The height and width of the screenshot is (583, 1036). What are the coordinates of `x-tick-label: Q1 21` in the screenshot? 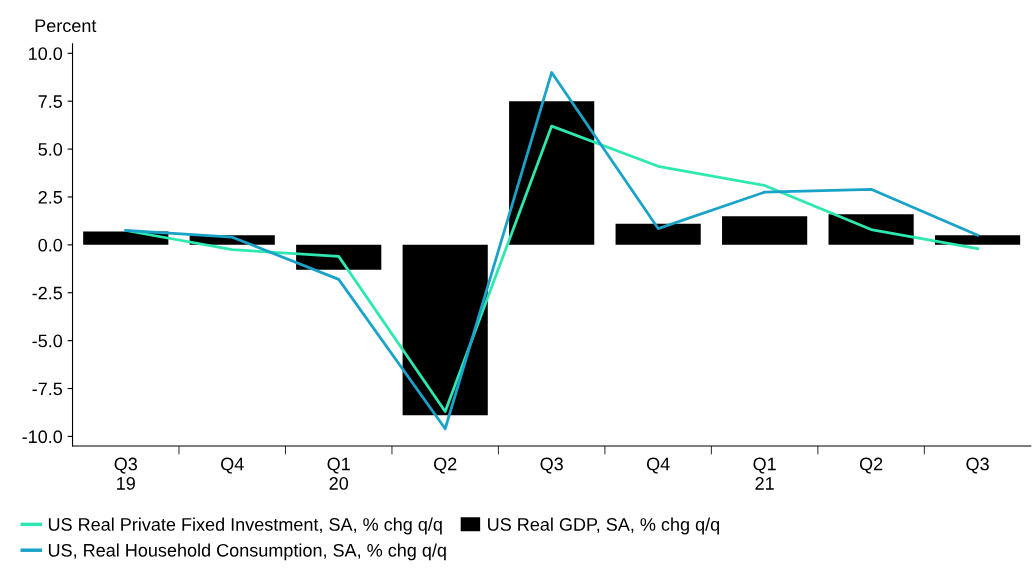 It's located at (764, 473).